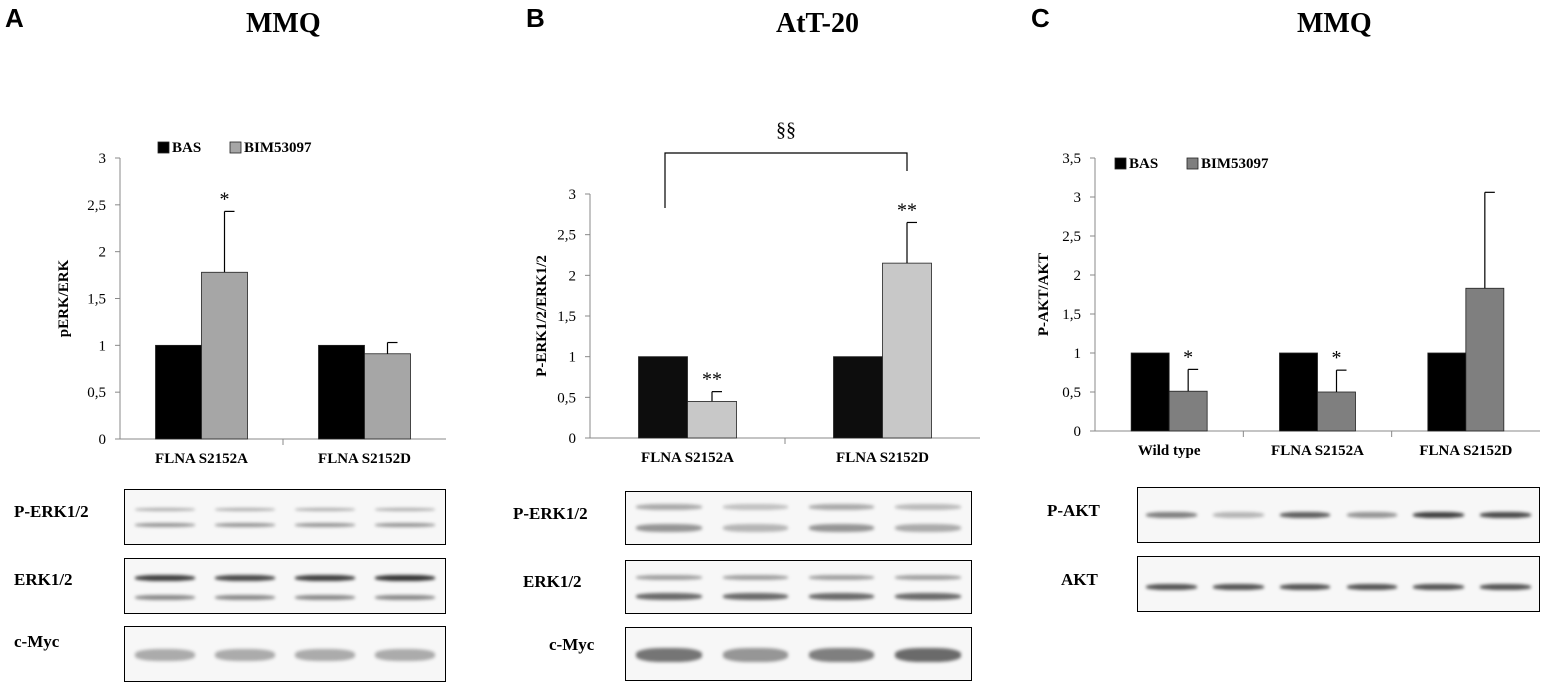 This screenshot has width=1543, height=682. I want to click on panel-c-title: MMQ, so click(1334, 23).